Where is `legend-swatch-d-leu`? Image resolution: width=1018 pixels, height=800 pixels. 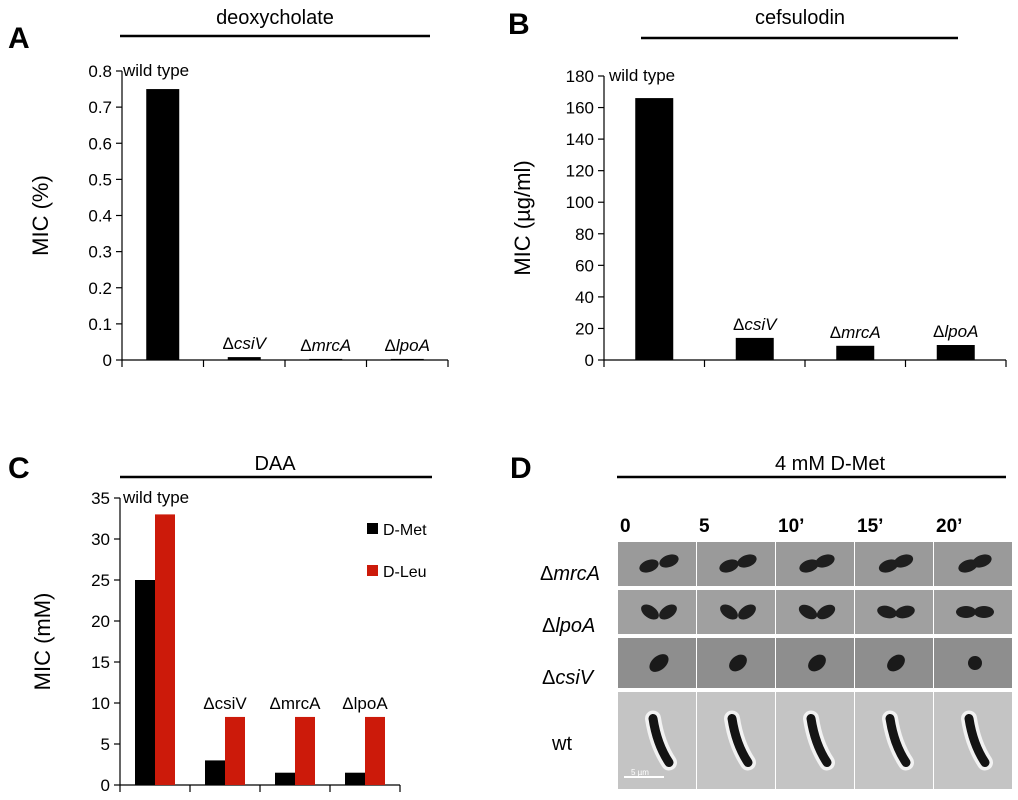
legend-swatch-d-leu is located at coordinates (372, 570).